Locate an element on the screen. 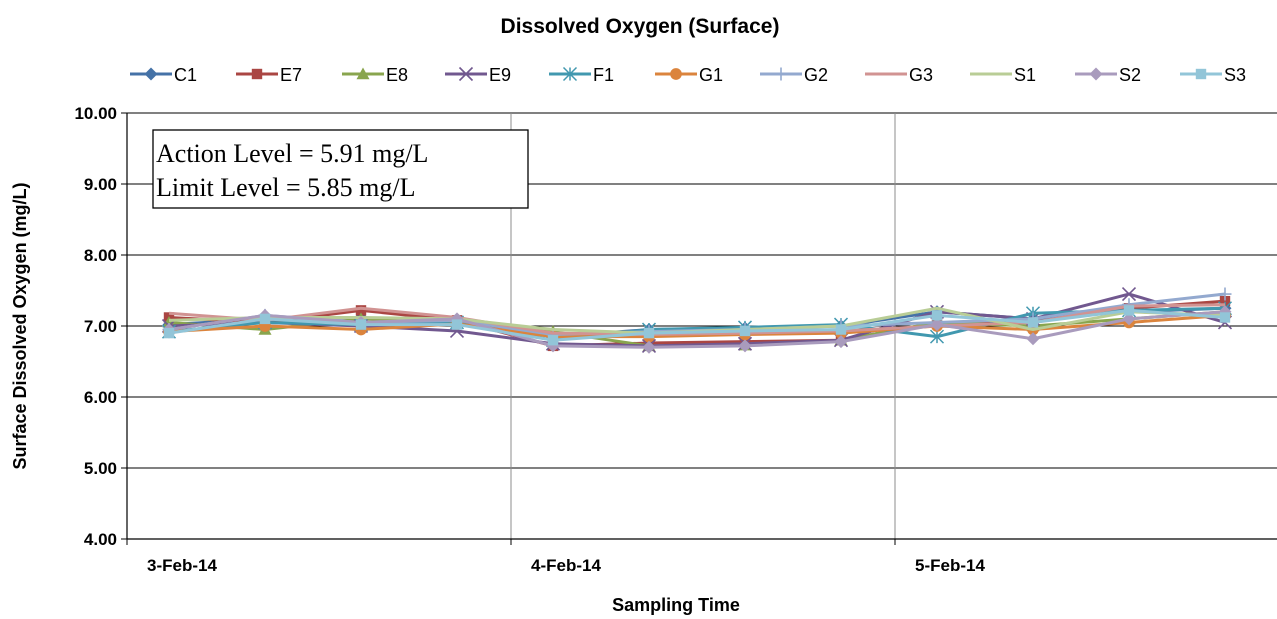 The image size is (1277, 619). legend-label: S3 is located at coordinates (1235, 75).